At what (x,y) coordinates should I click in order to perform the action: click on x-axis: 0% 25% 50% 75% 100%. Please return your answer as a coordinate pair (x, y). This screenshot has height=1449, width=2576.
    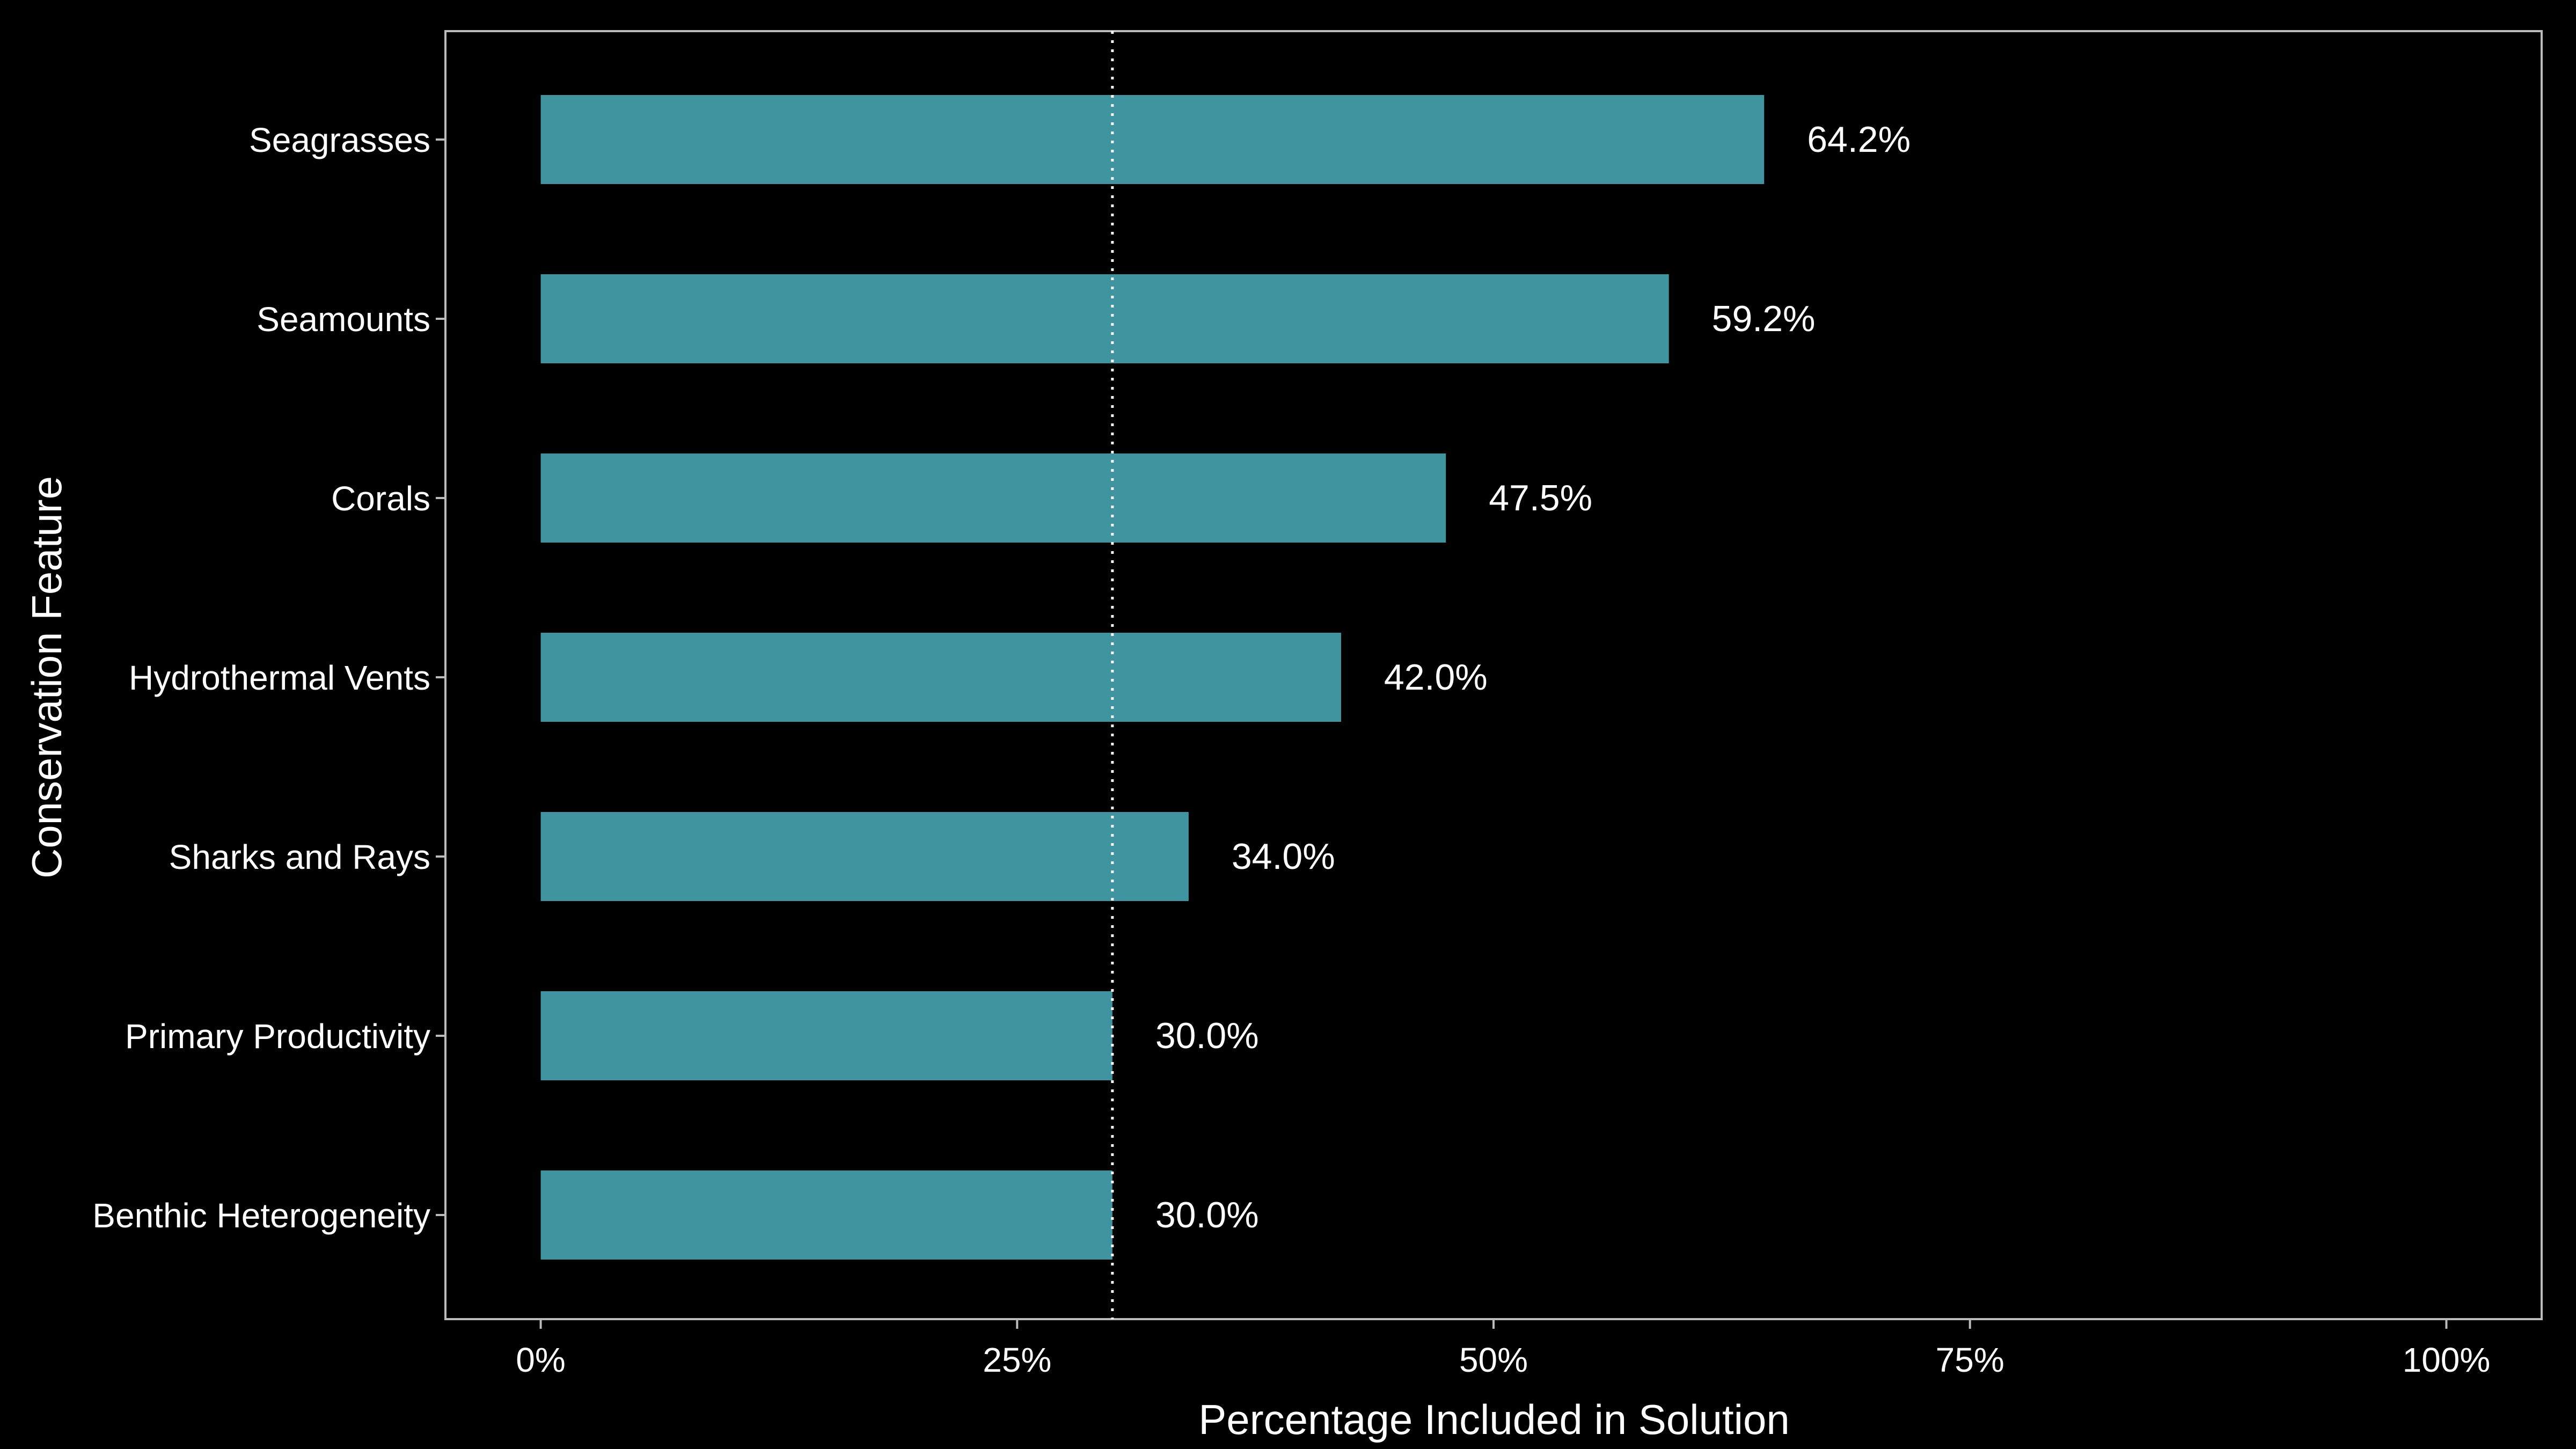
    Looking at the image, I should click on (1503, 1349).